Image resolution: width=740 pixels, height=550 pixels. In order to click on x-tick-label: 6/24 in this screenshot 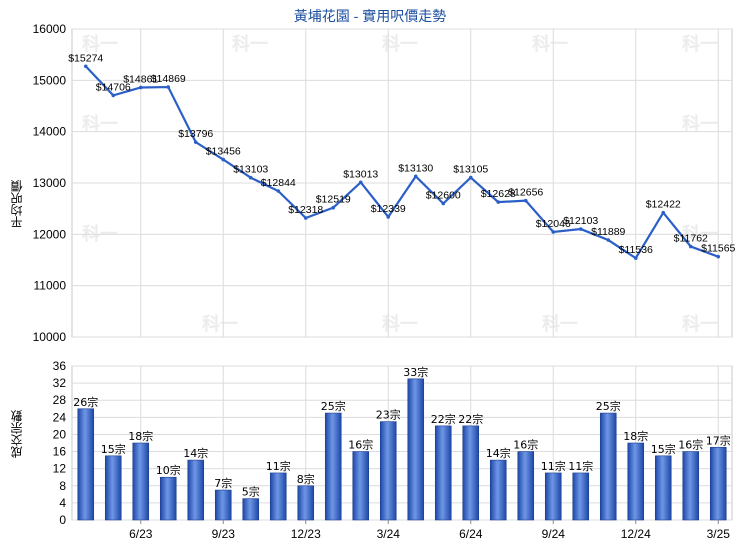, I will do `click(471, 534)`.